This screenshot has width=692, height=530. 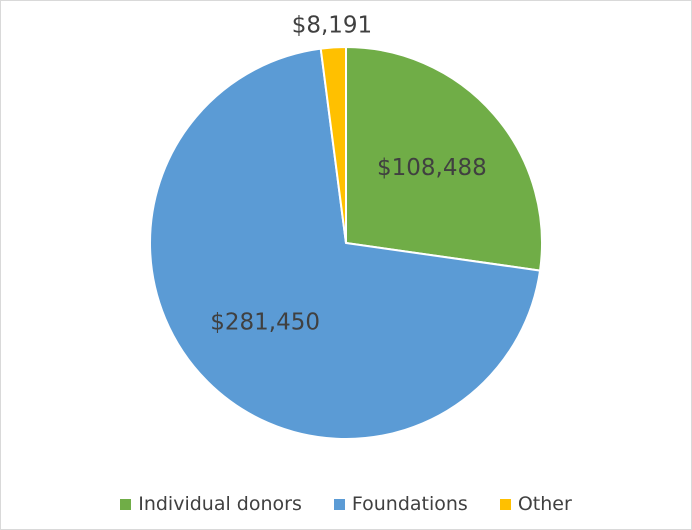 I want to click on legend-item-foundations: Foundations, so click(x=400, y=504).